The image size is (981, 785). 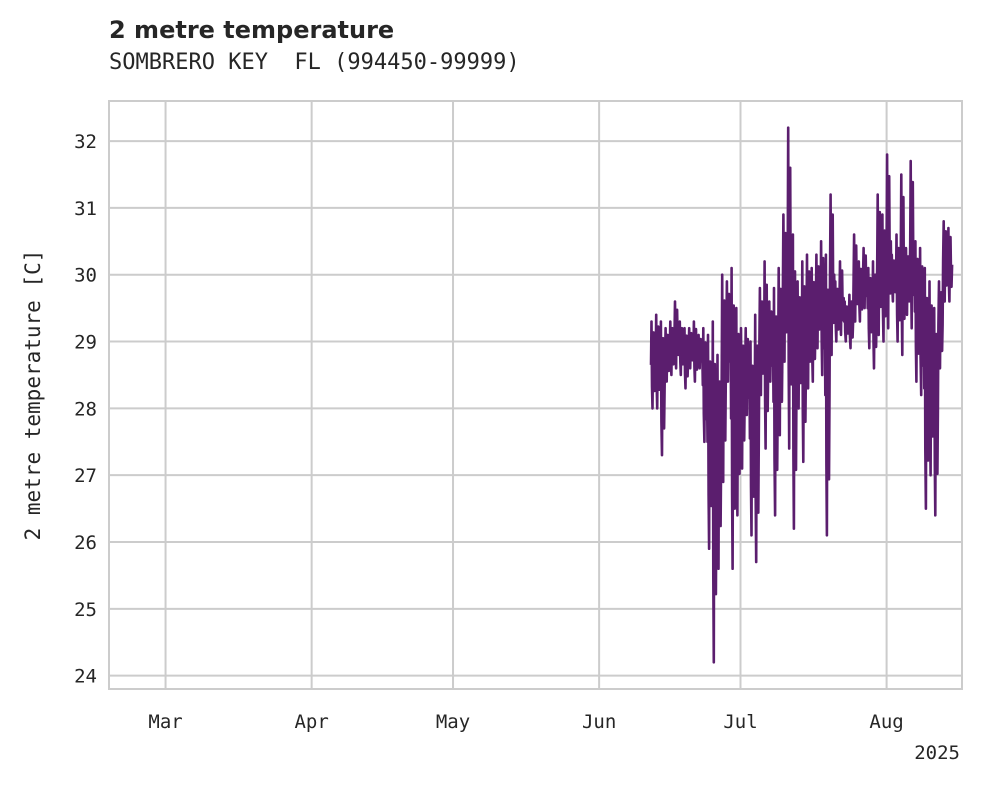 I want to click on y-tick-label: 31, so click(x=85, y=209).